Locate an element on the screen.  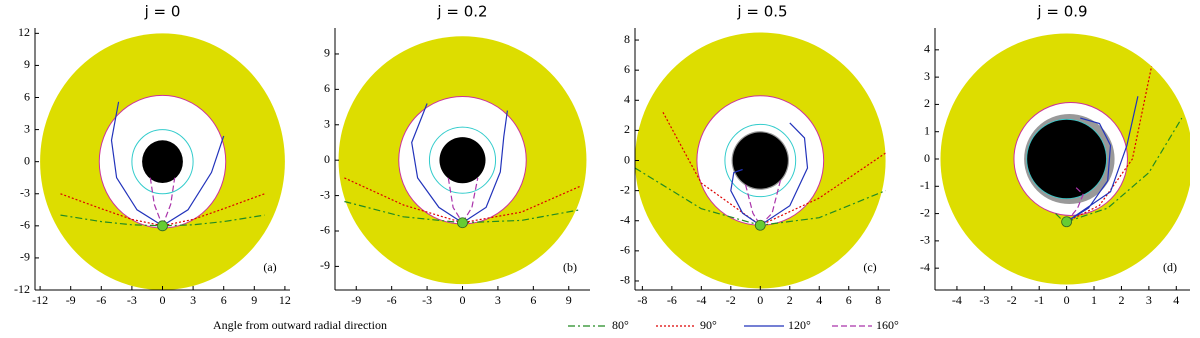
panel-label: (a) is located at coordinates (269, 267).